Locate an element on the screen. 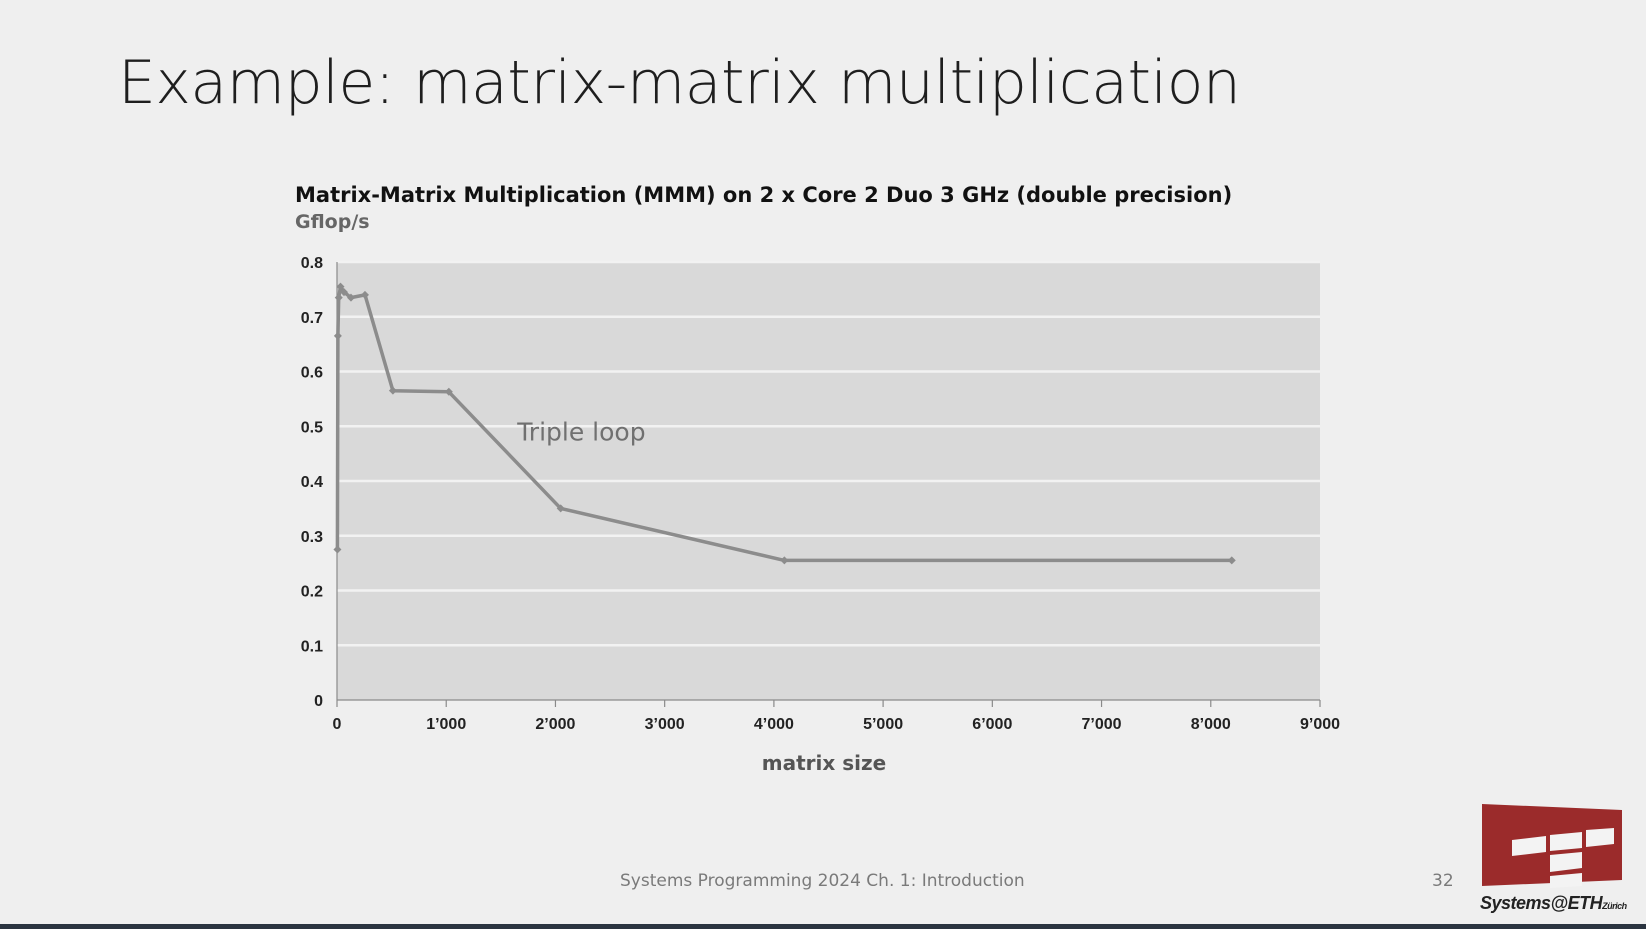 This screenshot has height=929, width=1646. y-tick-label: 0.1 is located at coordinates (312, 646).